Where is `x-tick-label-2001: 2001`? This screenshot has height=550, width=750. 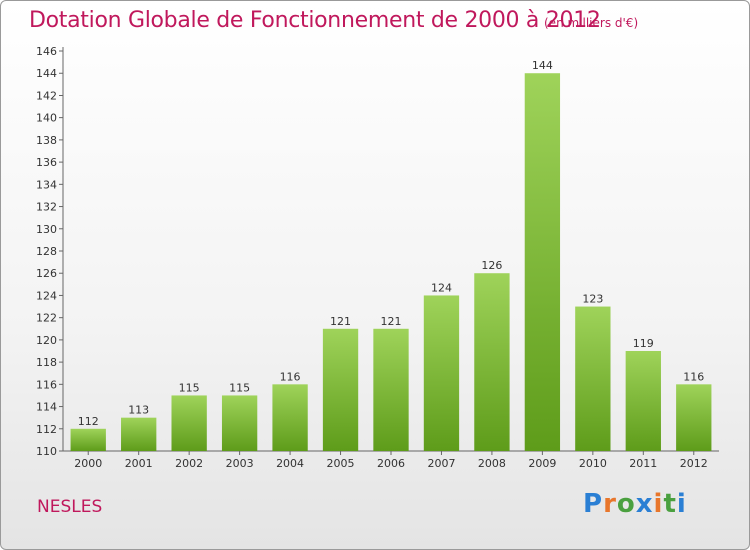
x-tick-label-2001: 2001 is located at coordinates (139, 463).